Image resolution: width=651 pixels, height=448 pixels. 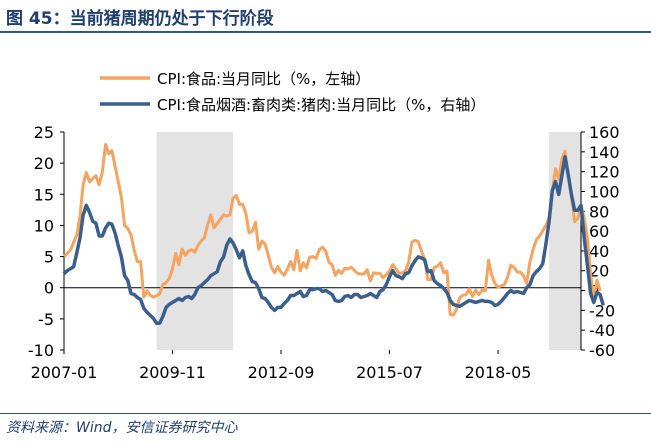 What do you see at coordinates (281, 372) in the screenshot?
I see `x-tick-label: 2012-09` at bounding box center [281, 372].